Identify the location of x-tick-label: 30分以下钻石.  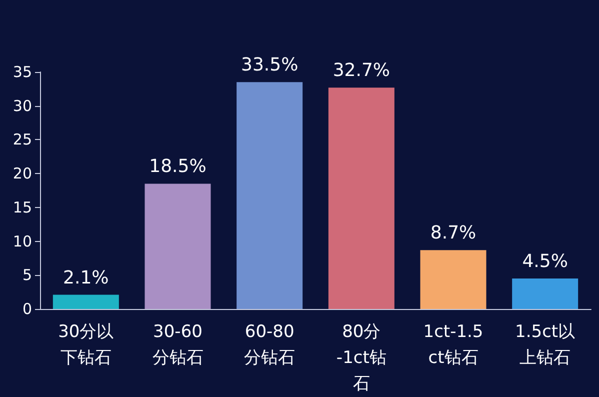
(86, 345).